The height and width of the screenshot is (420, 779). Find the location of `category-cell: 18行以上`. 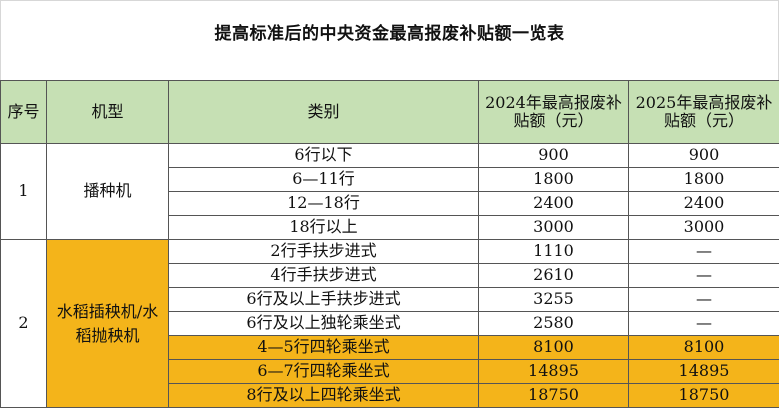

category-cell: 18行以上 is located at coordinates (323, 227).